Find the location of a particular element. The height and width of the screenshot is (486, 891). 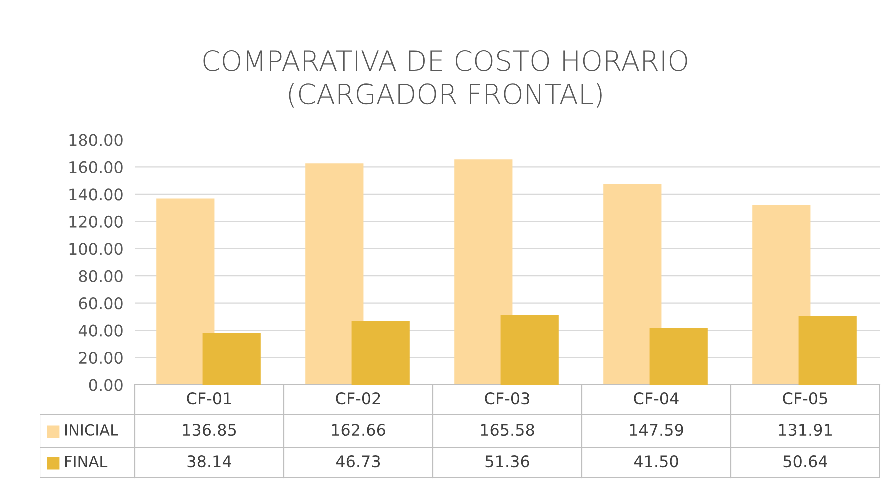

text: 60.00 is located at coordinates (101, 304).